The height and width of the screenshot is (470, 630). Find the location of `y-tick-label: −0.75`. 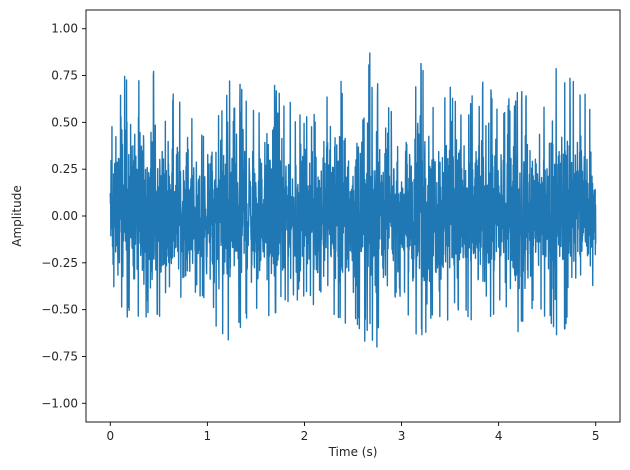

y-tick-label: −0.75 is located at coordinates (59, 356).